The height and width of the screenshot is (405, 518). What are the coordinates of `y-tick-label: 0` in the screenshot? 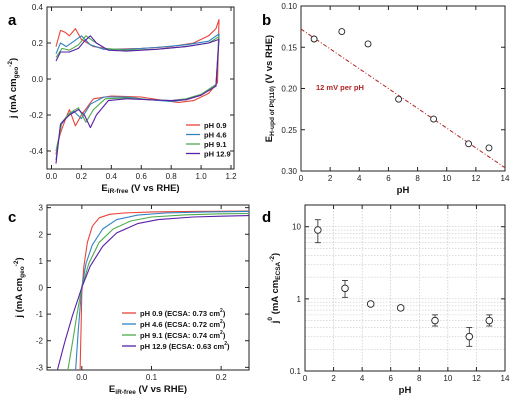 It's located at (41, 288).